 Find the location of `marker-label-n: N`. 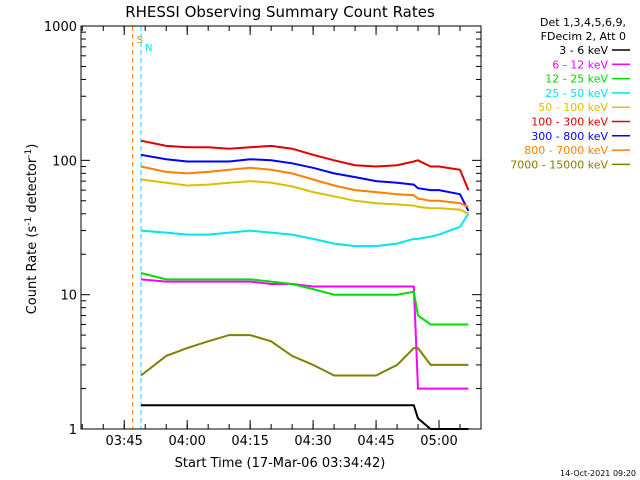

marker-label-n: N is located at coordinates (148, 48).